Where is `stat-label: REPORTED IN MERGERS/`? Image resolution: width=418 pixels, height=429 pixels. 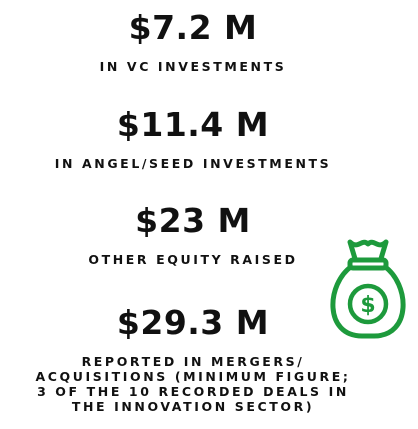
stat-label: REPORTED IN MERGERS/ is located at coordinates (193, 361).